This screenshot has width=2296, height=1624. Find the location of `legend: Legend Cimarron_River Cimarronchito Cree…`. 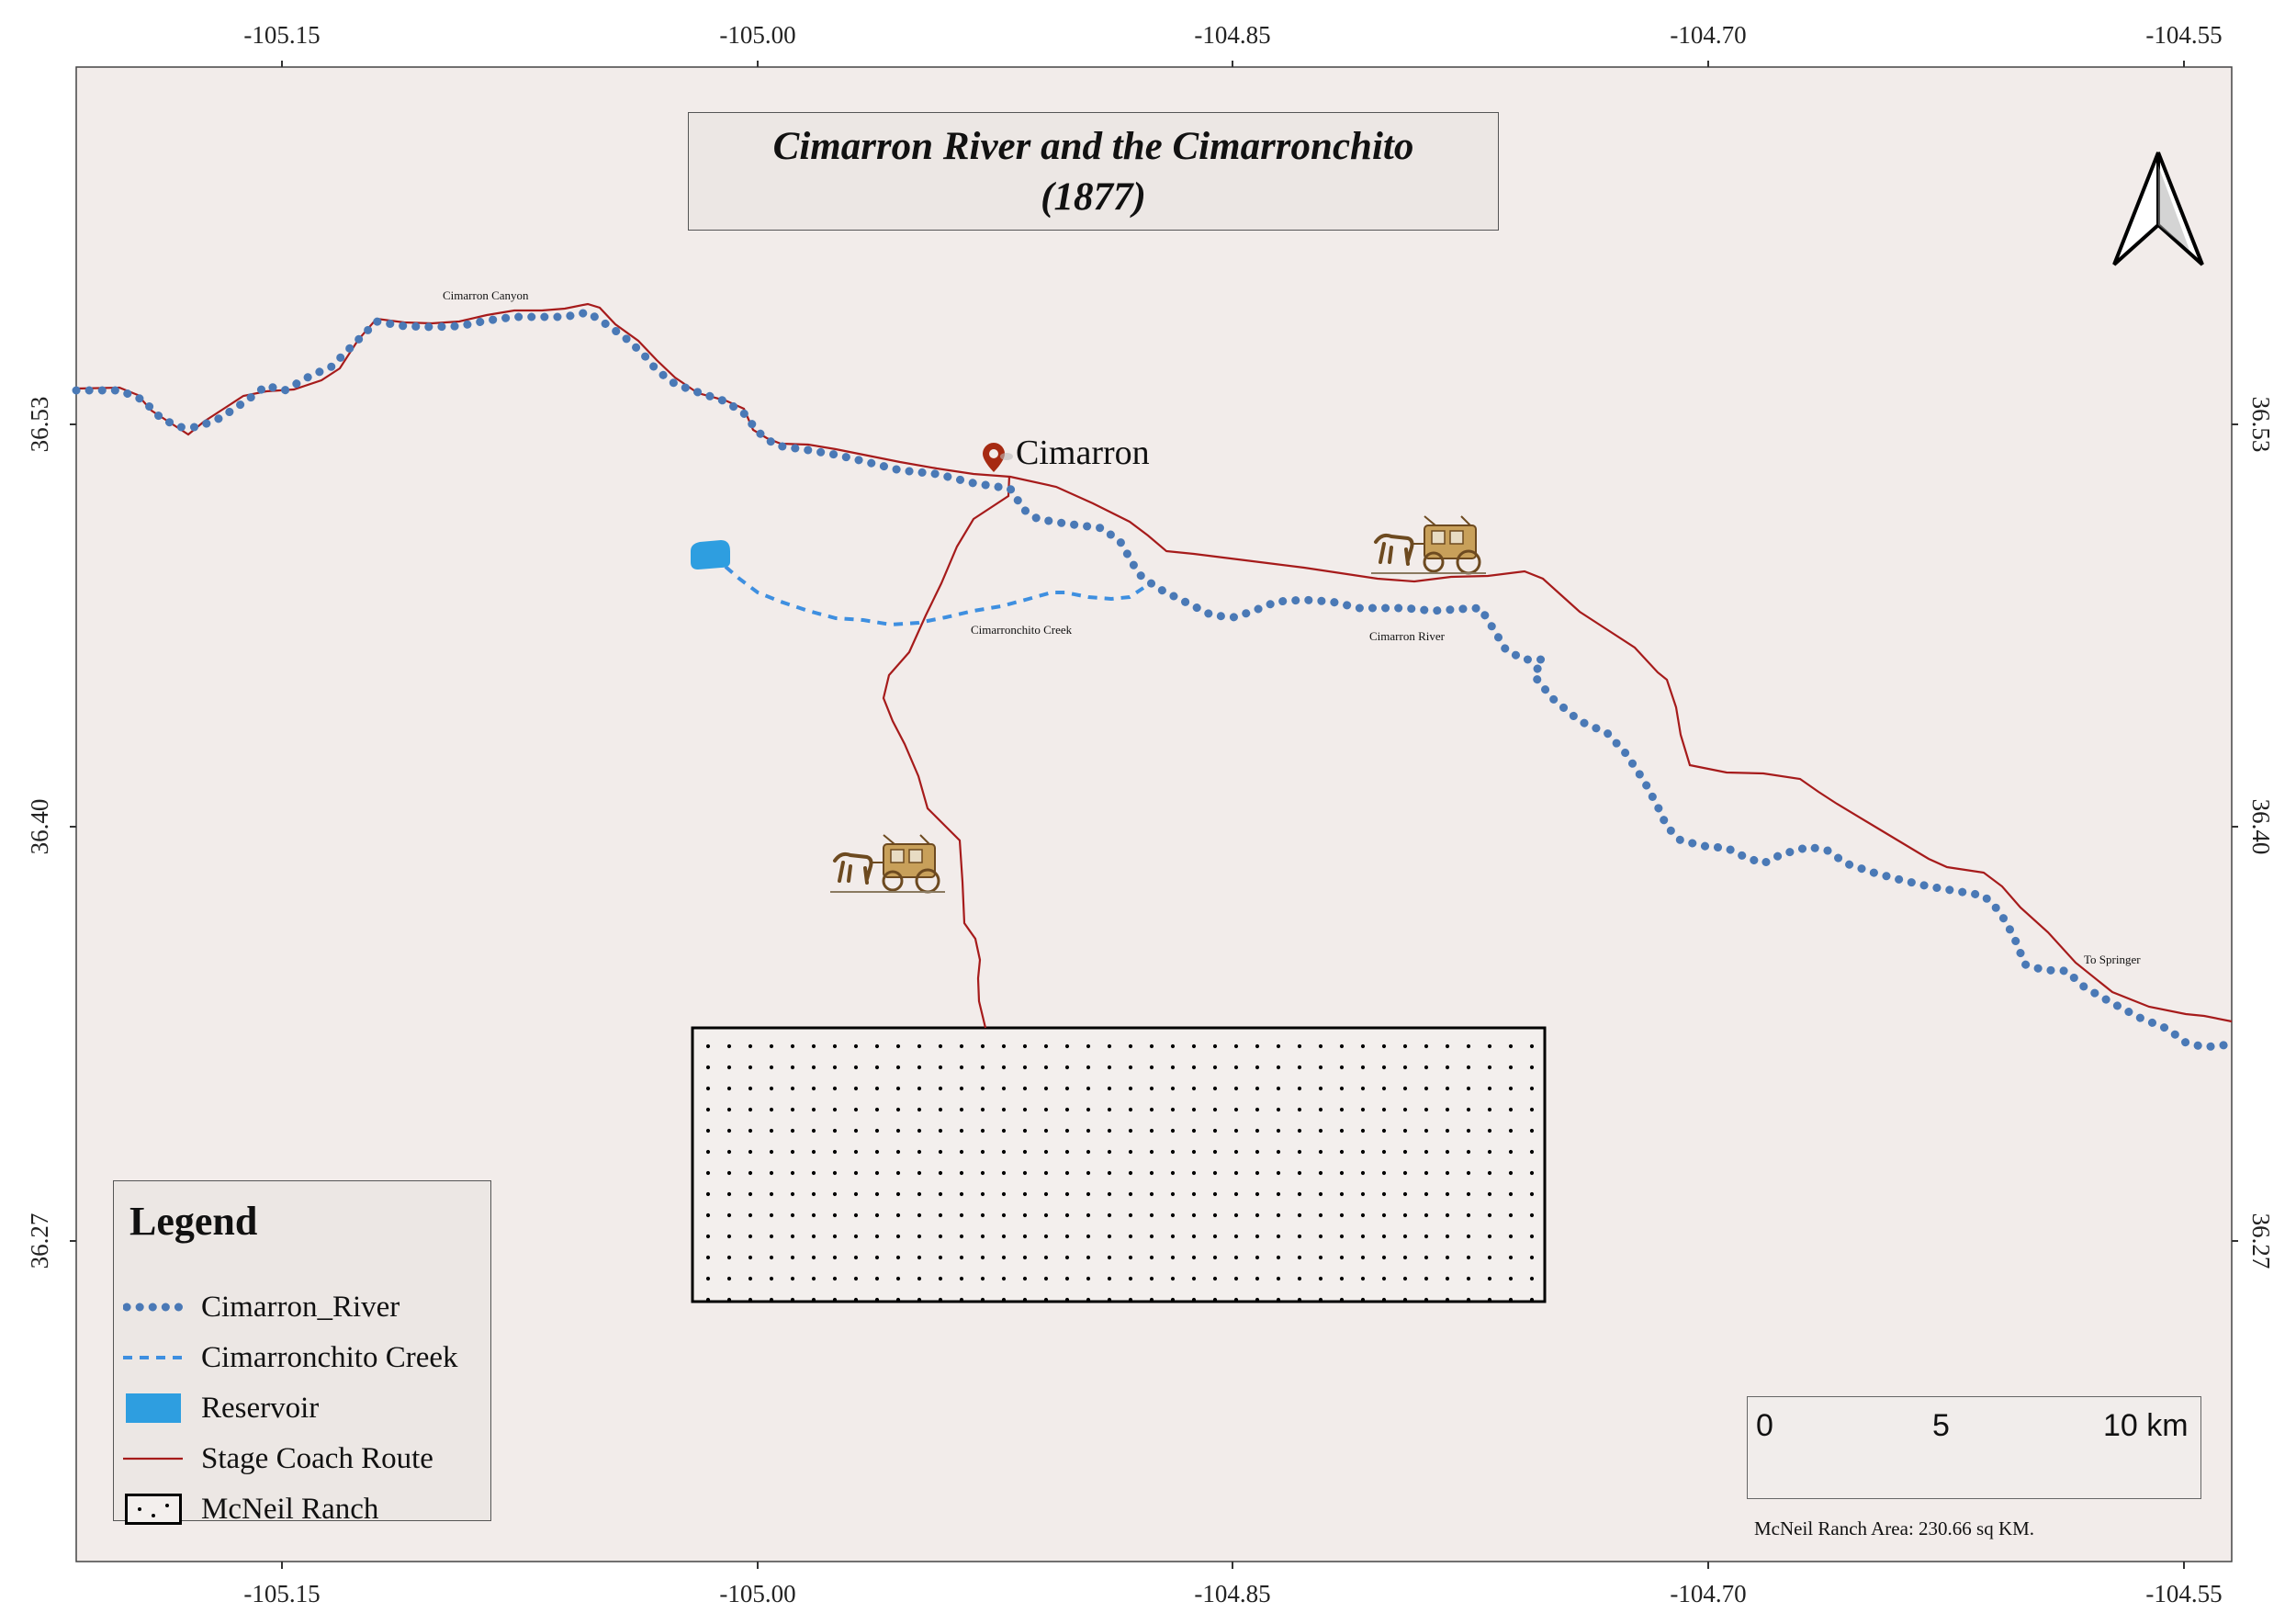

legend: Legend Cimarron_River Cimarronchito Cree… is located at coordinates (302, 1353).